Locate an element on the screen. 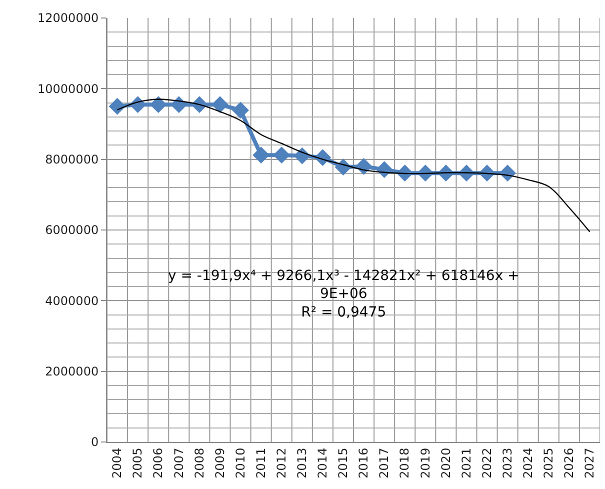 The width and height of the screenshot is (605, 489). x-tick-label: 2013 is located at coordinates (302, 463).